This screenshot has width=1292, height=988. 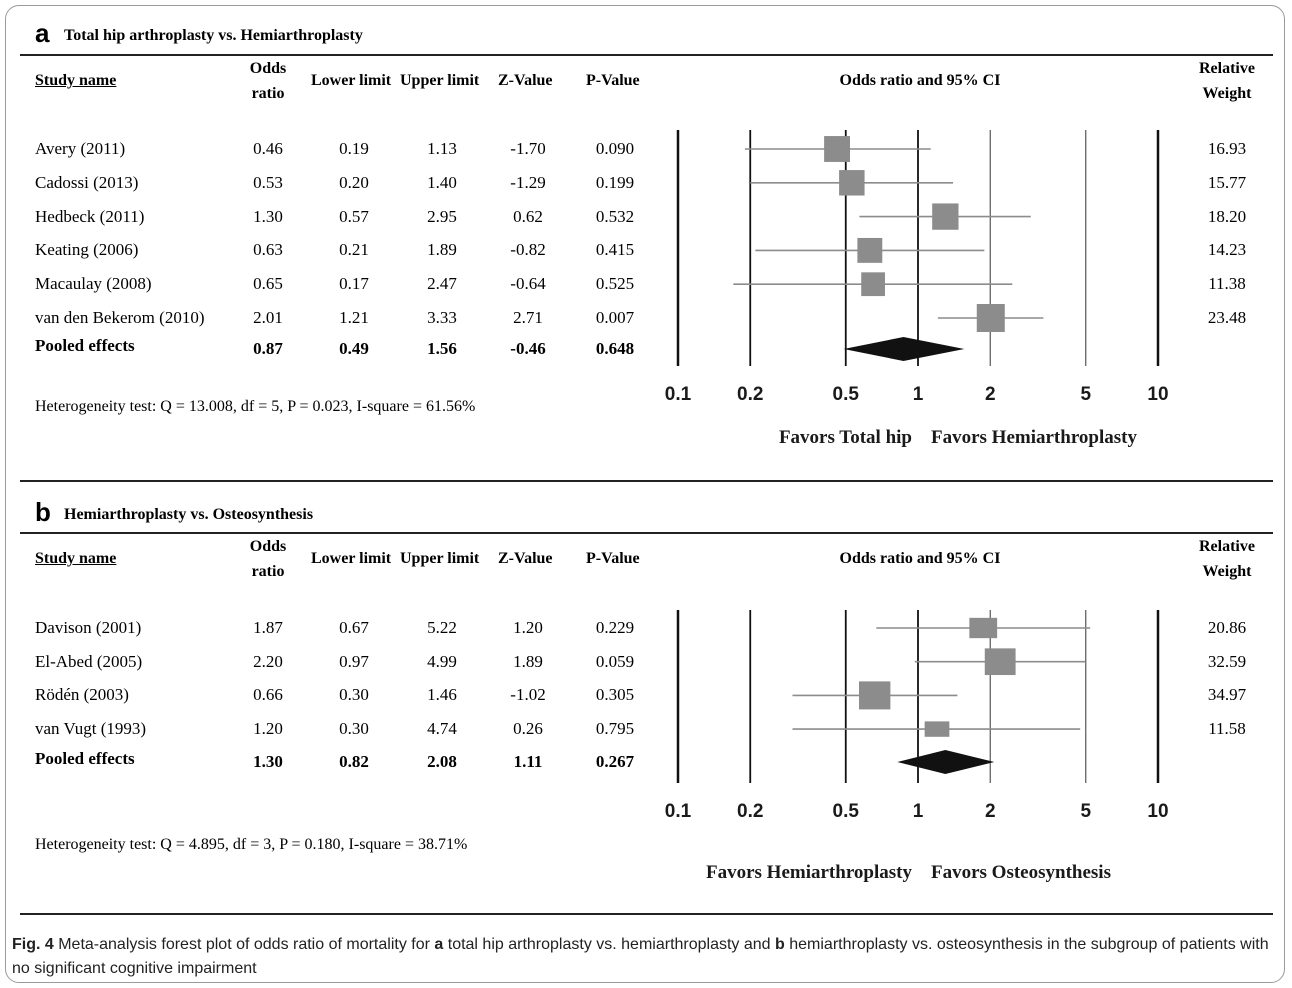 What do you see at coordinates (946, 762) in the screenshot?
I see `pooled-diamond` at bounding box center [946, 762].